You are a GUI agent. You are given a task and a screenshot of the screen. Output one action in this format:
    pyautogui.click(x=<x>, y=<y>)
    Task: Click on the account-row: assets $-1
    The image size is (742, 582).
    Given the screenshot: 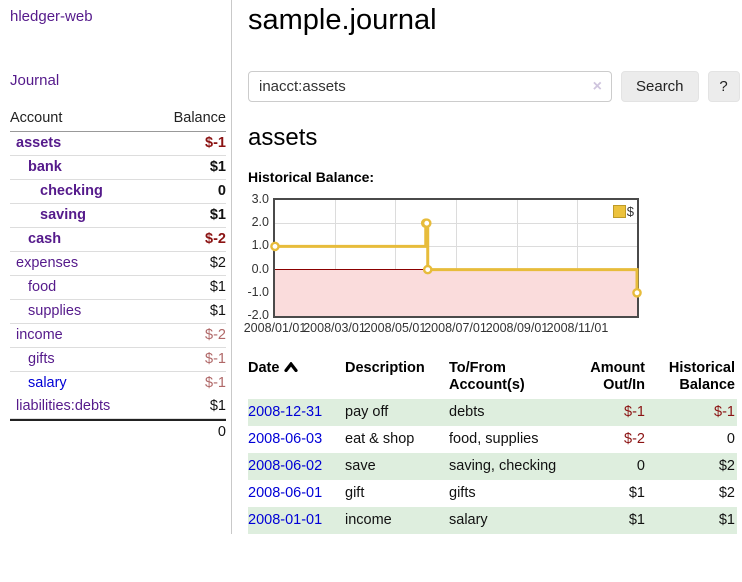 What is the action you would take?
    pyautogui.click(x=118, y=144)
    